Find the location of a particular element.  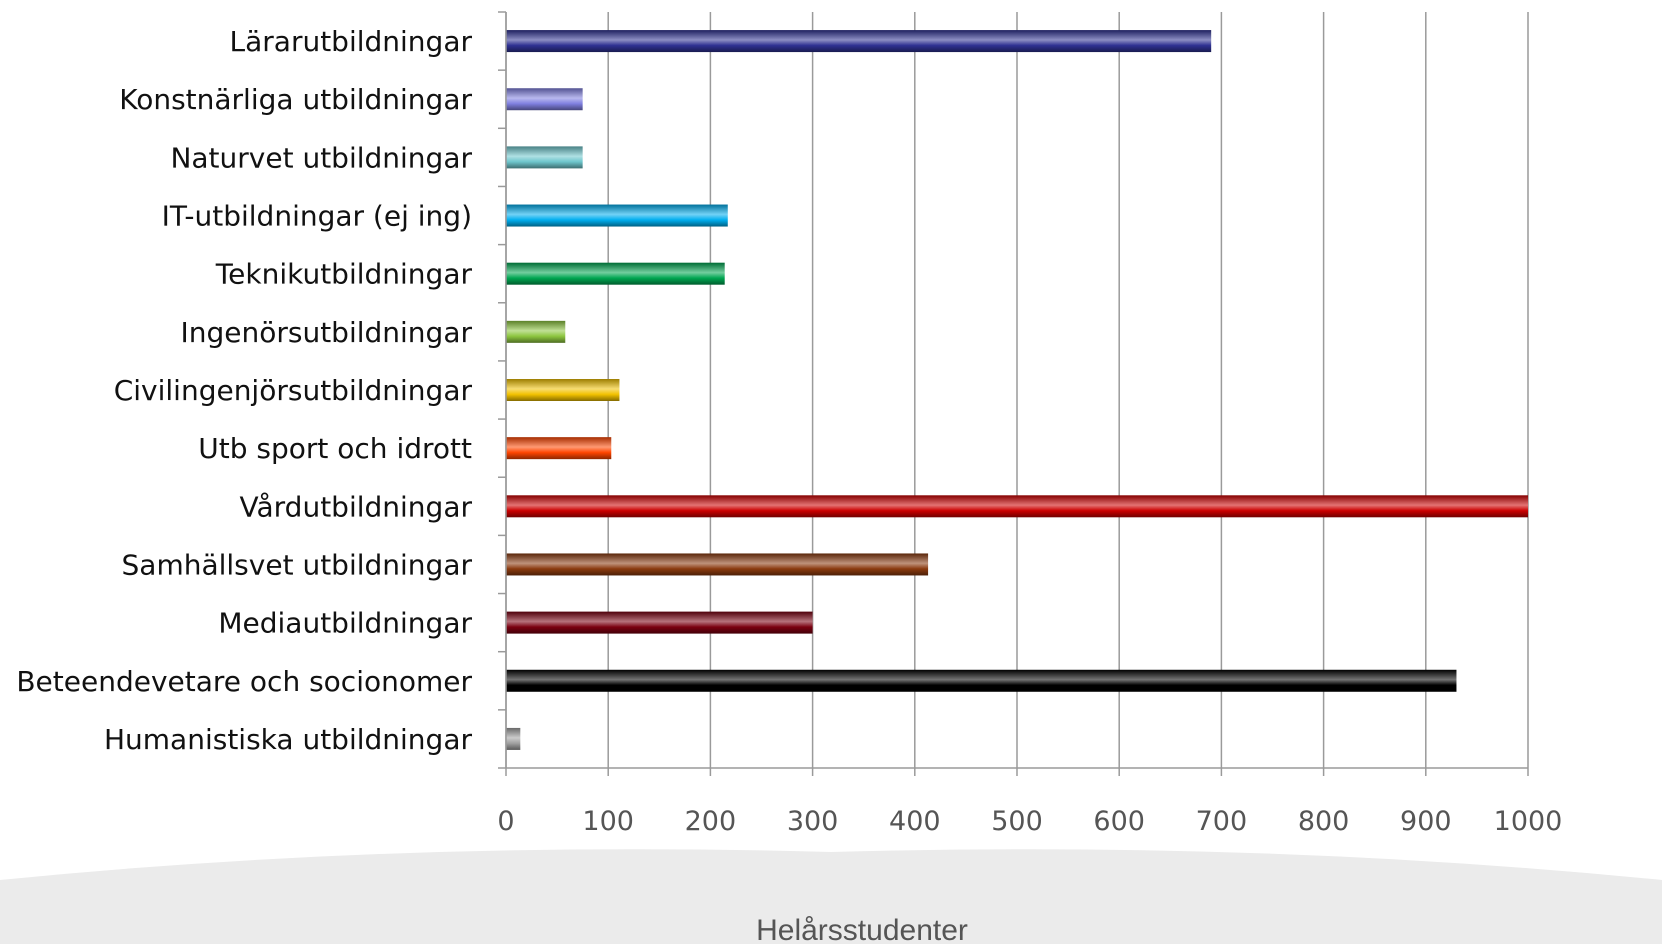

category-label: Civilingenjörsutbildningar is located at coordinates (293, 390).